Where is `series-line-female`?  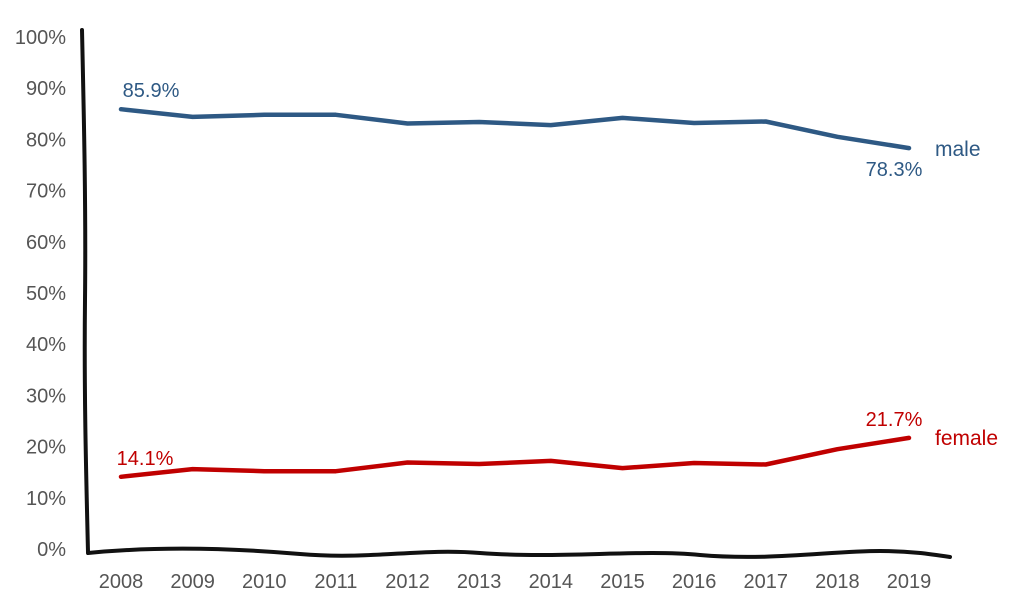
series-line-female is located at coordinates (515, 457).